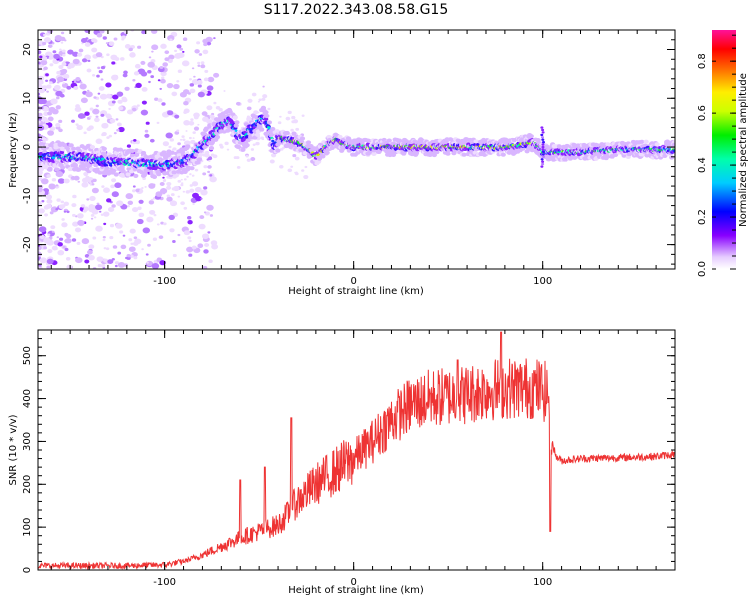 The image size is (750, 600). What do you see at coordinates (716, 155) in the screenshot?
I see `colorbar-ticks: 0.0 0.2 0.4 0.6 0.8` at bounding box center [716, 155].